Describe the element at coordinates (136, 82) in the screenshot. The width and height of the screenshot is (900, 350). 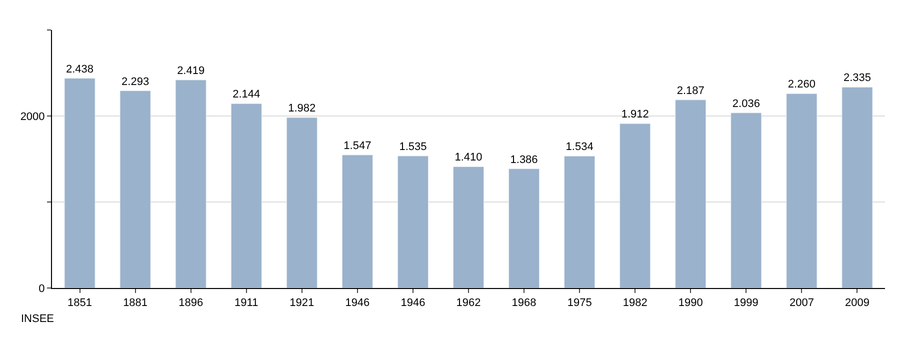
I see `data-label: 2.293` at that location.